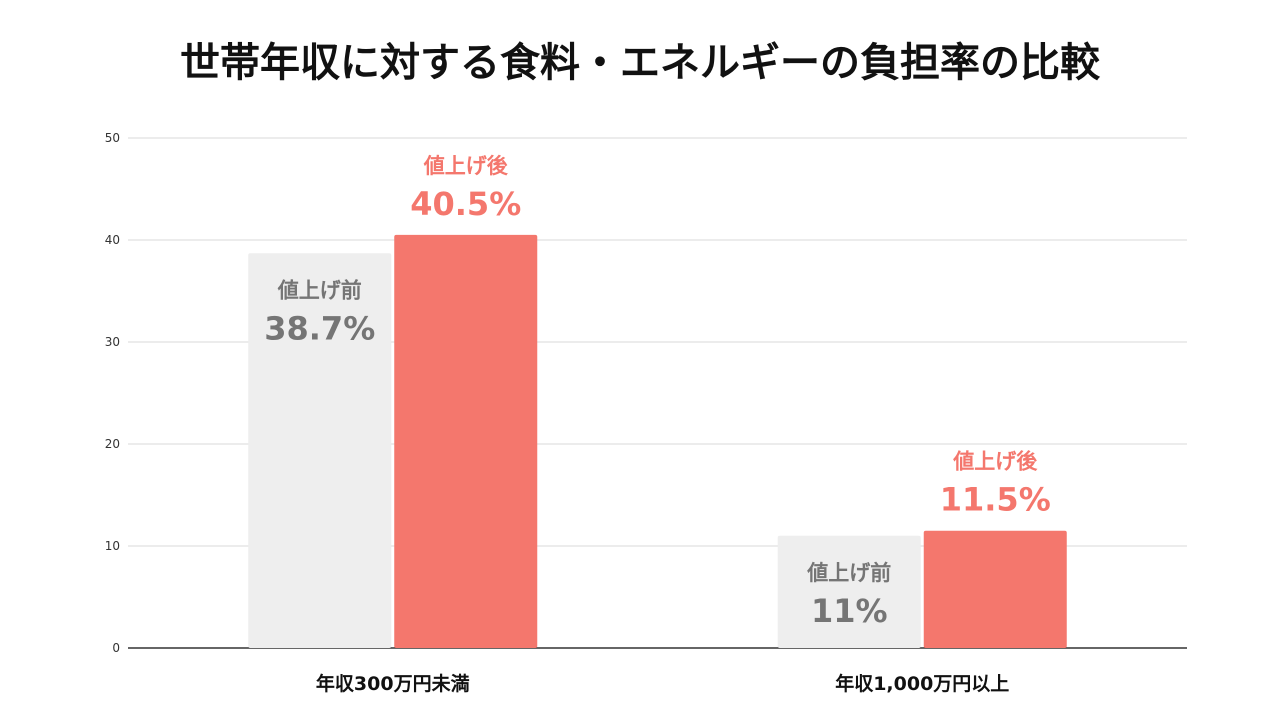 Image resolution: width=1280 pixels, height=720 pixels. What do you see at coordinates (995, 500) in the screenshot?
I see `data-label-value: 11.5%` at bounding box center [995, 500].